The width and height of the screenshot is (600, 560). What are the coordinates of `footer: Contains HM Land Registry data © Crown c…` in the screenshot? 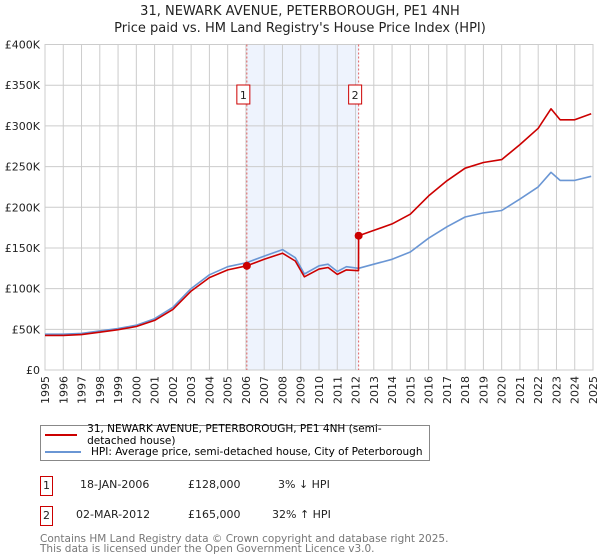 It's located at (244, 544).